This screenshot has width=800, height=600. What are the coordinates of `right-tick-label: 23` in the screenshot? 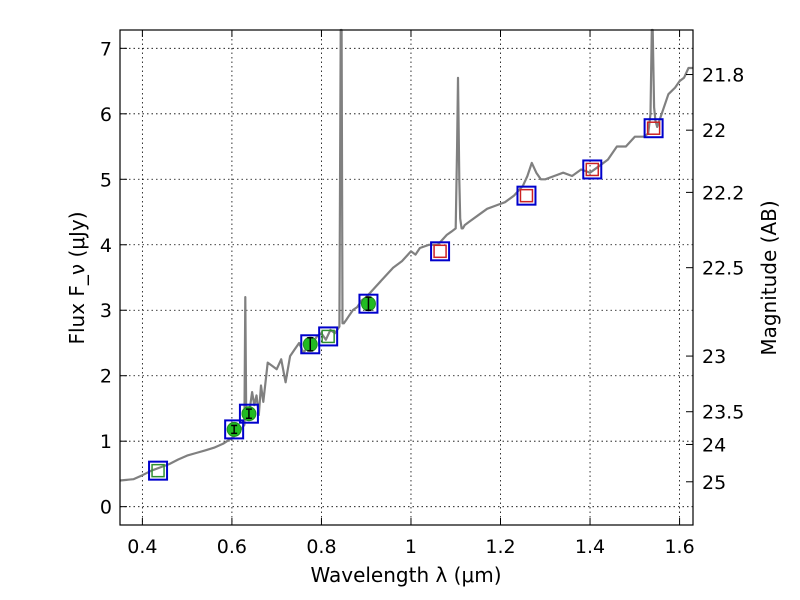 It's located at (714, 357).